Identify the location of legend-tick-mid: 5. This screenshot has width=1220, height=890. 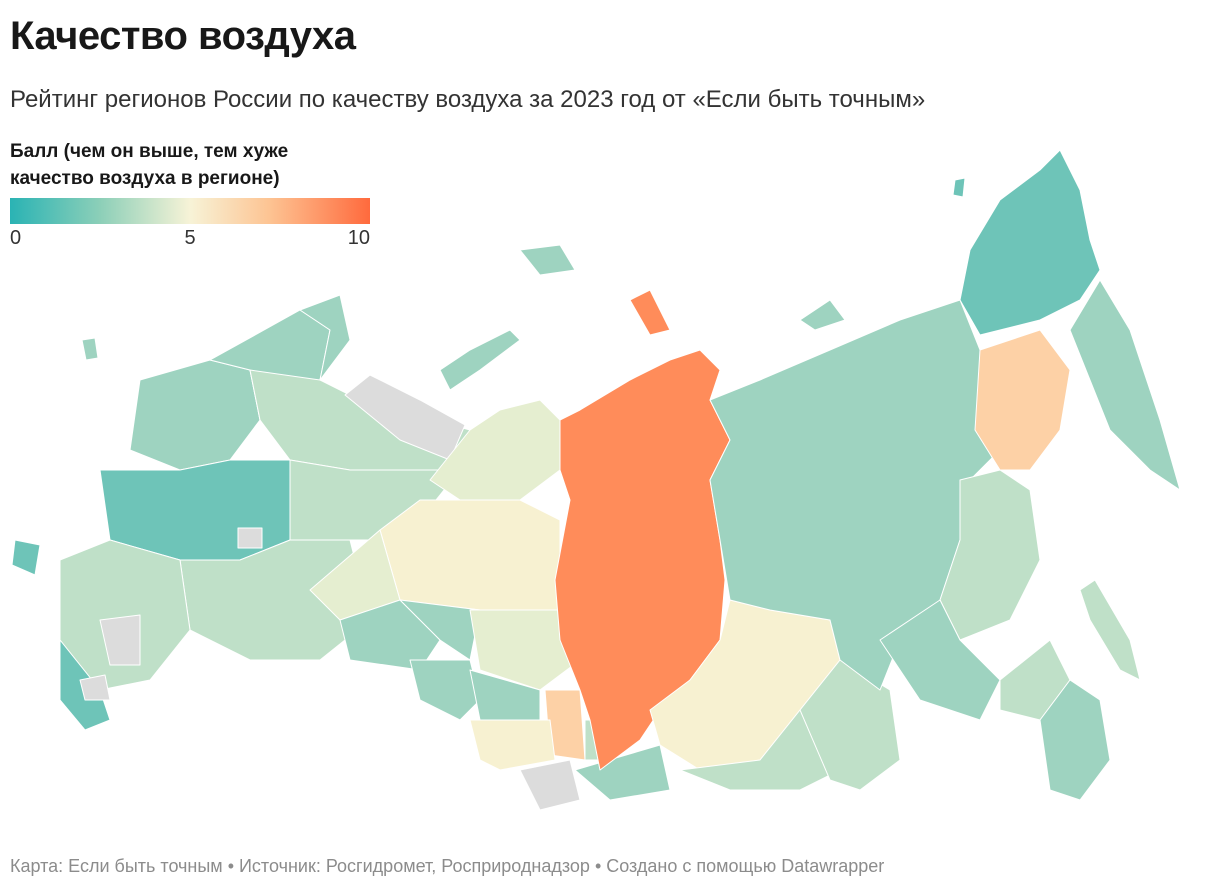
(190, 238).